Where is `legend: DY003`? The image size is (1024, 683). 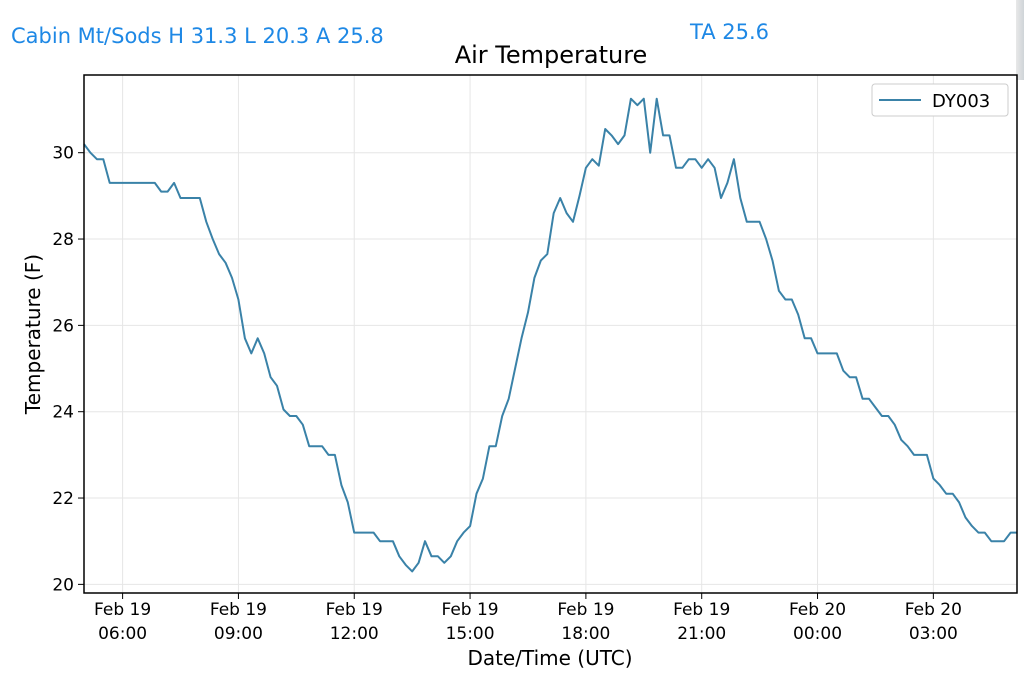 legend: DY003 is located at coordinates (940, 100).